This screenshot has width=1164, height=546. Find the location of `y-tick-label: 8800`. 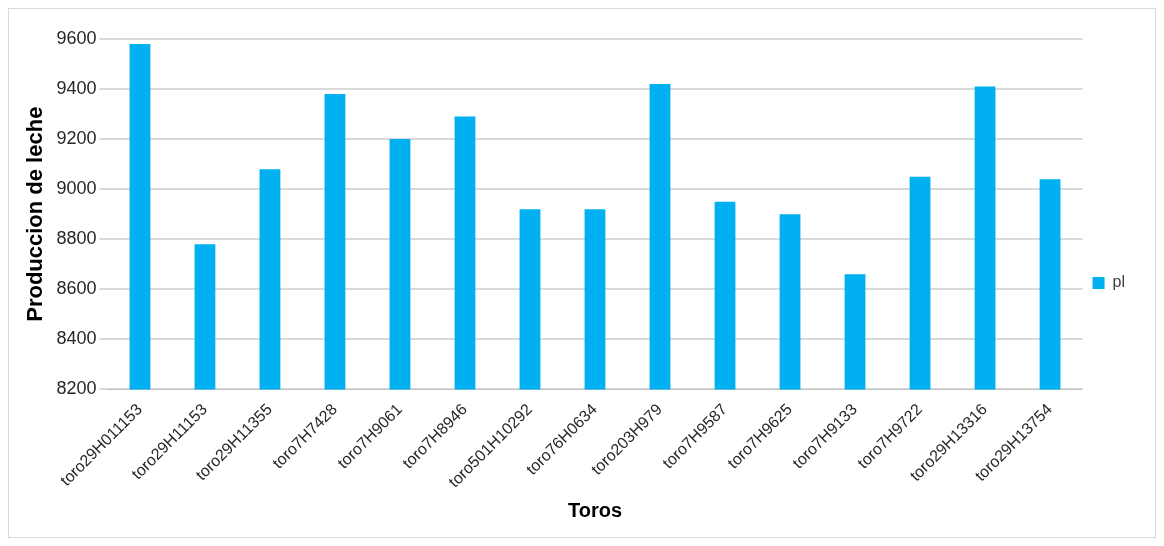

y-tick-label: 8800 is located at coordinates (76, 238).